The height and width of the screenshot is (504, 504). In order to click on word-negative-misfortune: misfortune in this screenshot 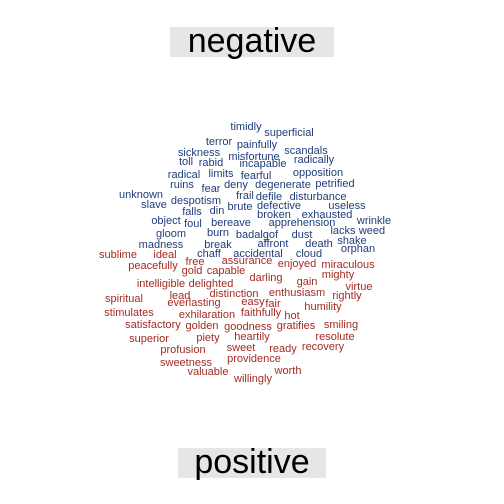, I will do `click(253, 157)`.